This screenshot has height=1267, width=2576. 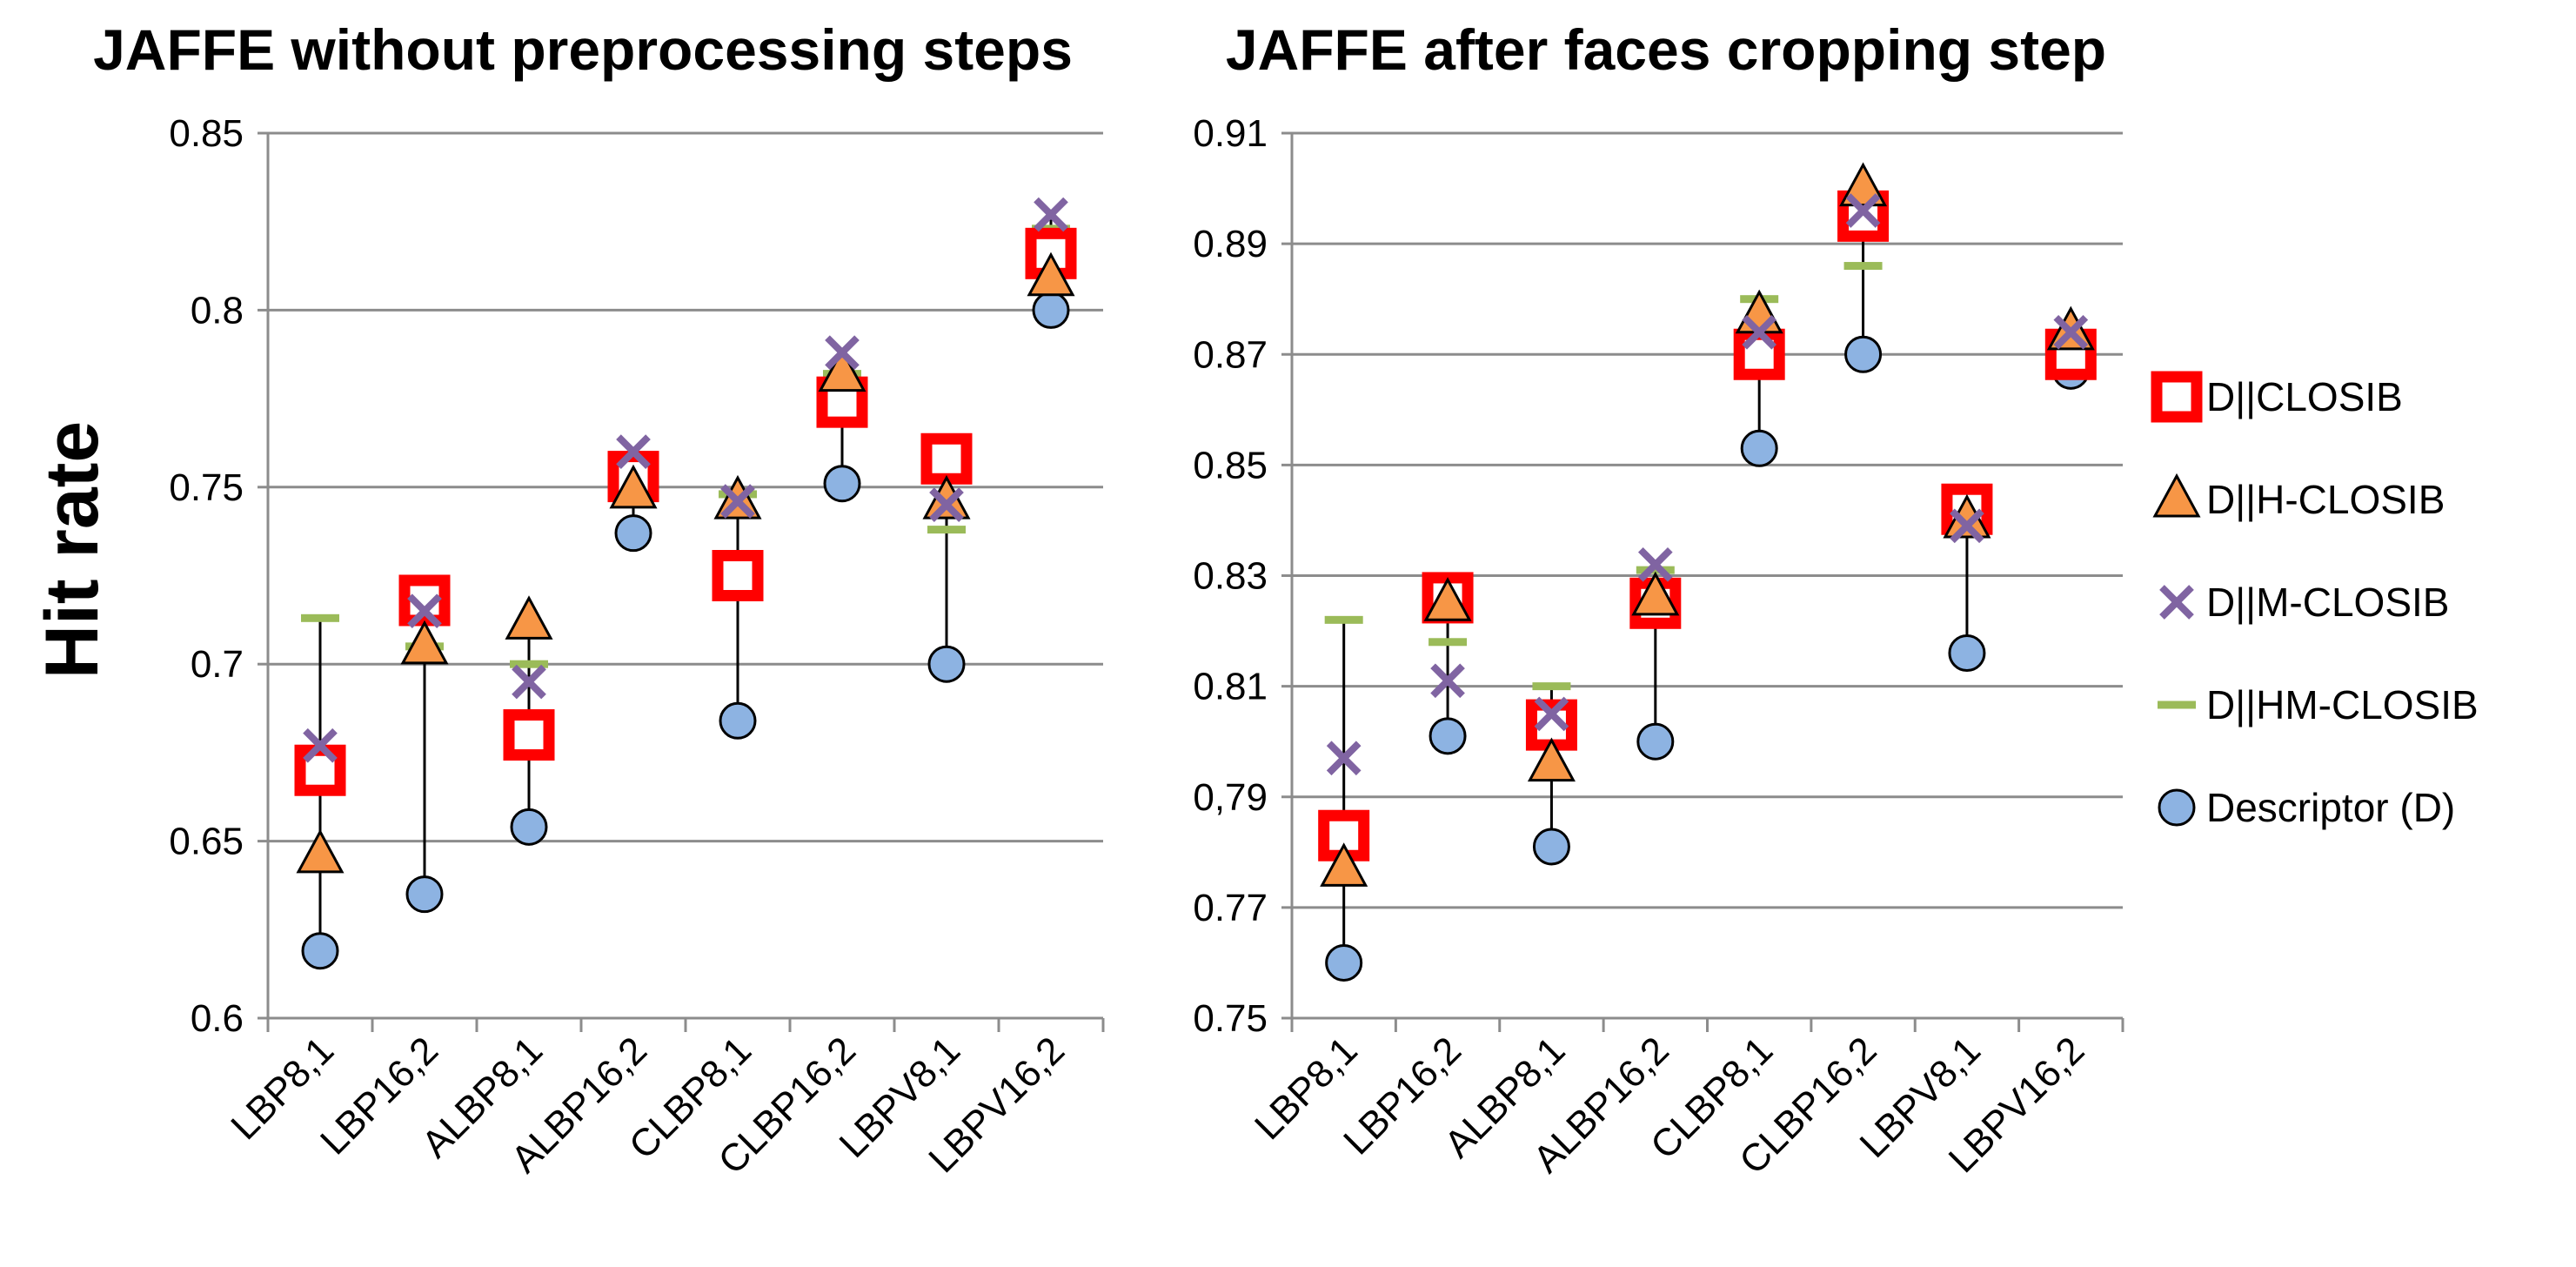 I want to click on y-tick-label: 0.7, so click(x=217, y=664).